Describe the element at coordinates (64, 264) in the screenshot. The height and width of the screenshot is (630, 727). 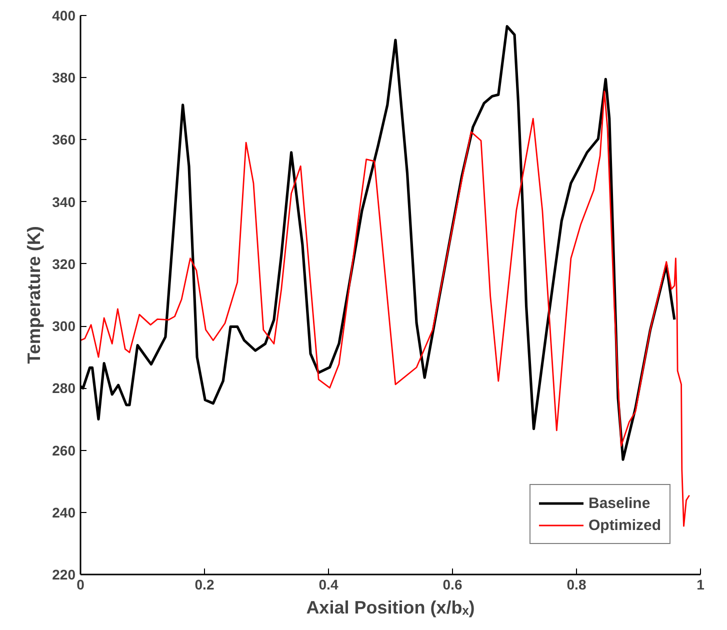
I see `y-tick-label: 320` at that location.